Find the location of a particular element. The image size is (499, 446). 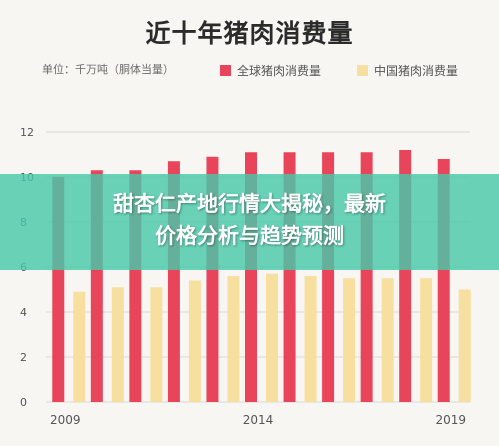

chart-title: 近十年猪肉消费量 is located at coordinates (249, 33).